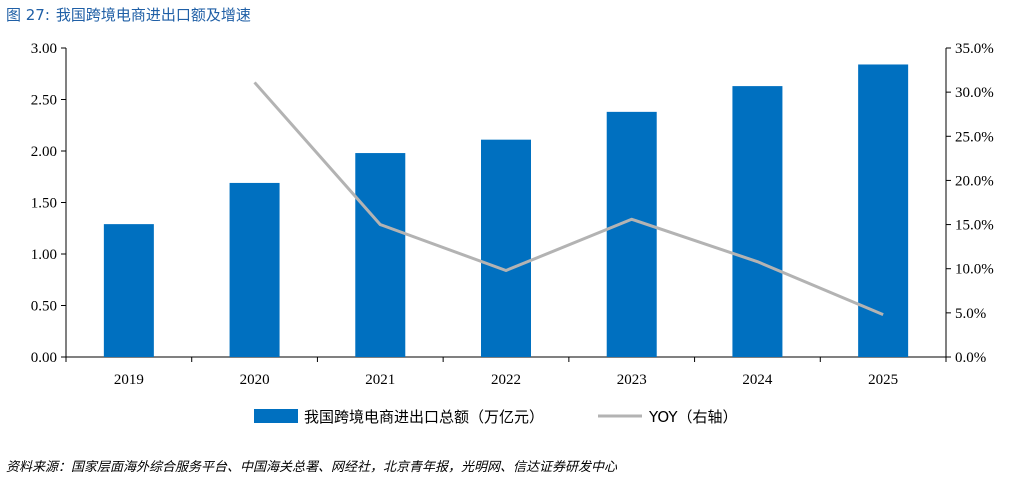 The width and height of the screenshot is (1028, 479). What do you see at coordinates (757, 380) in the screenshot?
I see `x-tick-label: 2024` at bounding box center [757, 380].